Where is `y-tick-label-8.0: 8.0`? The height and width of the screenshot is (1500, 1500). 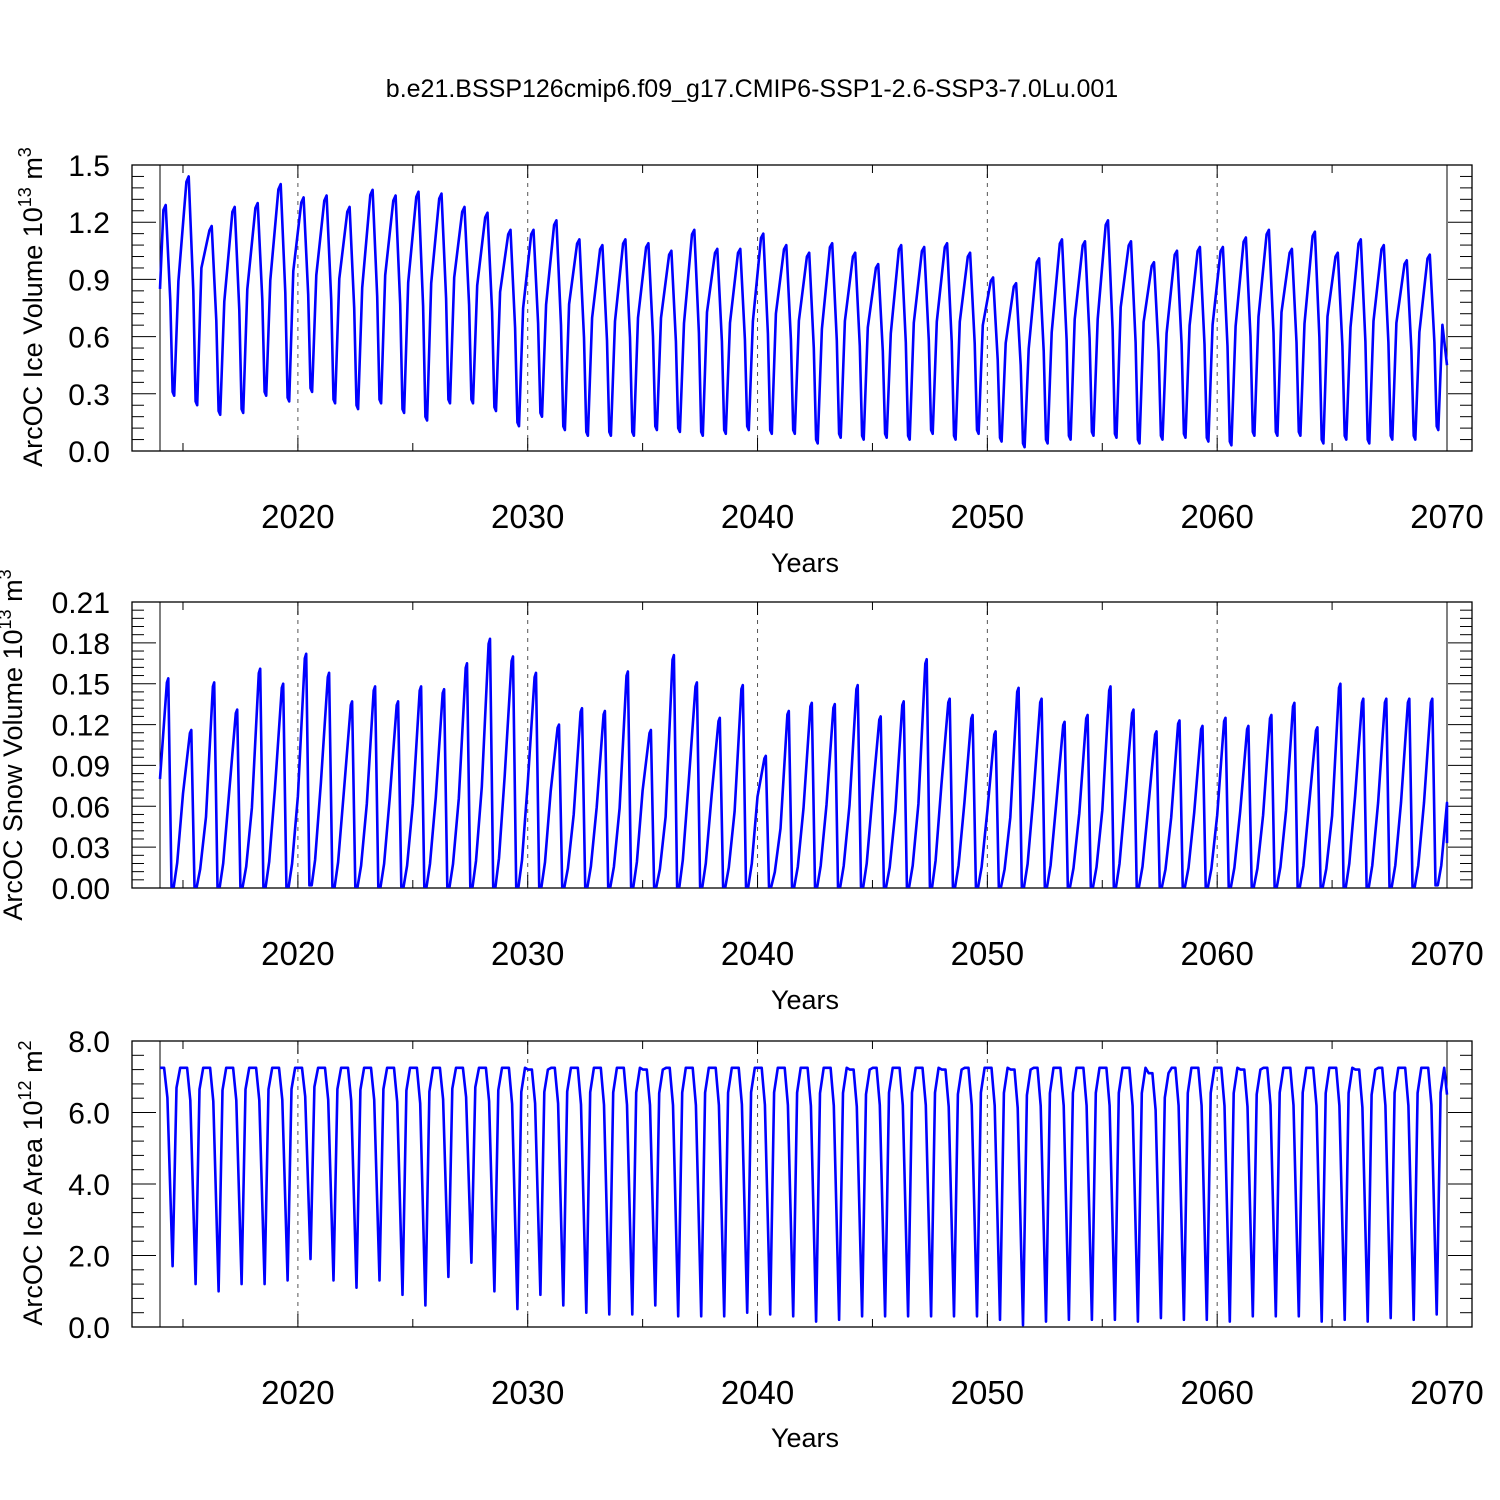 y-tick-label-8.0: 8.0 is located at coordinates (89, 1042).